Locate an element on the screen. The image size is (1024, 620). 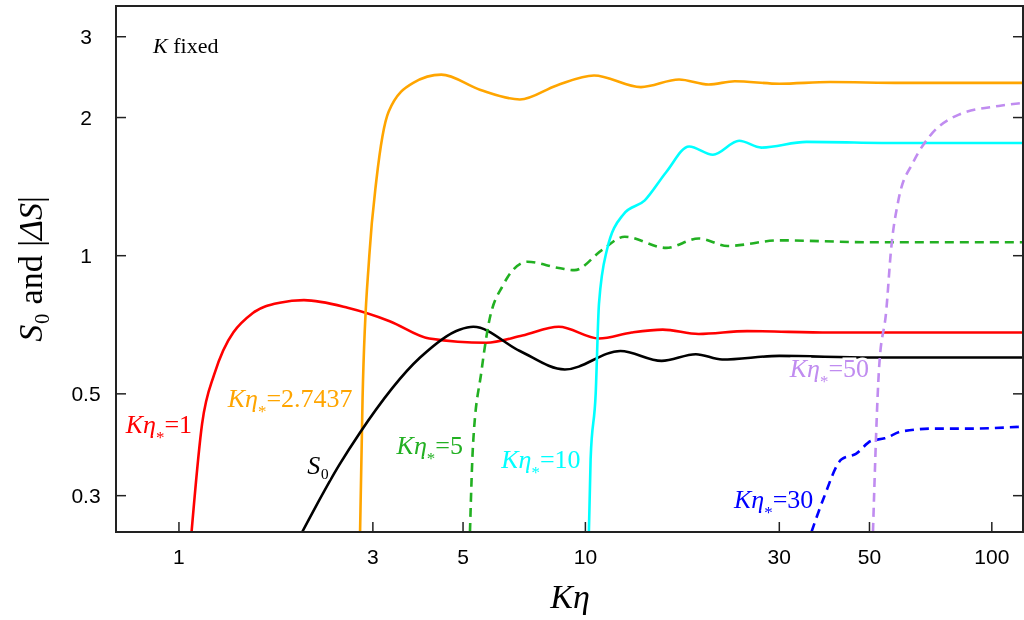
series-label: Kη$_{*}$=10 is located at coordinates (540, 463).